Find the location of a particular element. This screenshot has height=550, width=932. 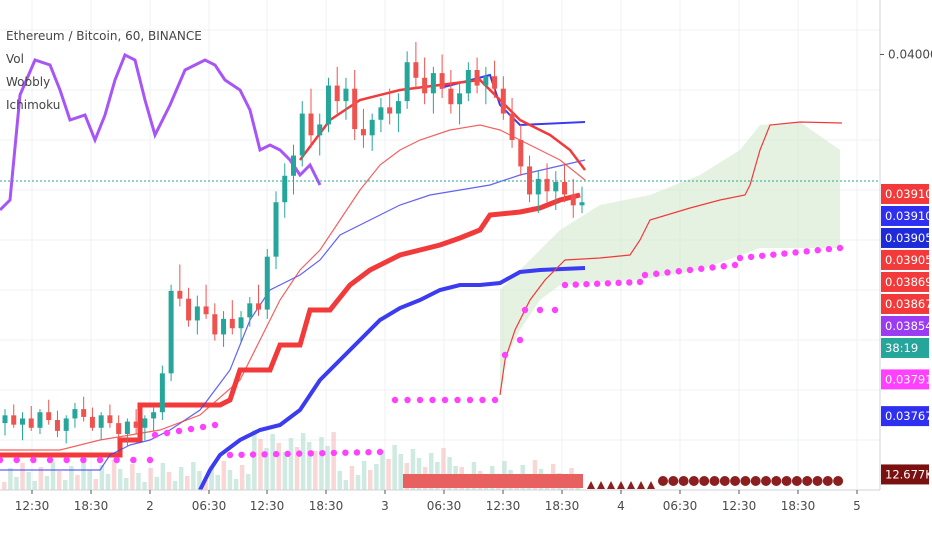

legend-item-vol: Vol is located at coordinates (15, 59).